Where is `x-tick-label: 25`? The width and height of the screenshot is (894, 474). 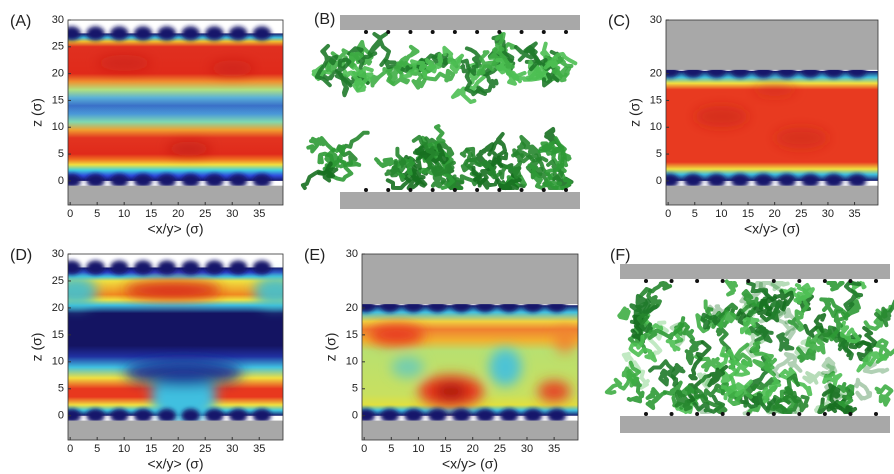
x-tick-label: 25 is located at coordinates (801, 214).